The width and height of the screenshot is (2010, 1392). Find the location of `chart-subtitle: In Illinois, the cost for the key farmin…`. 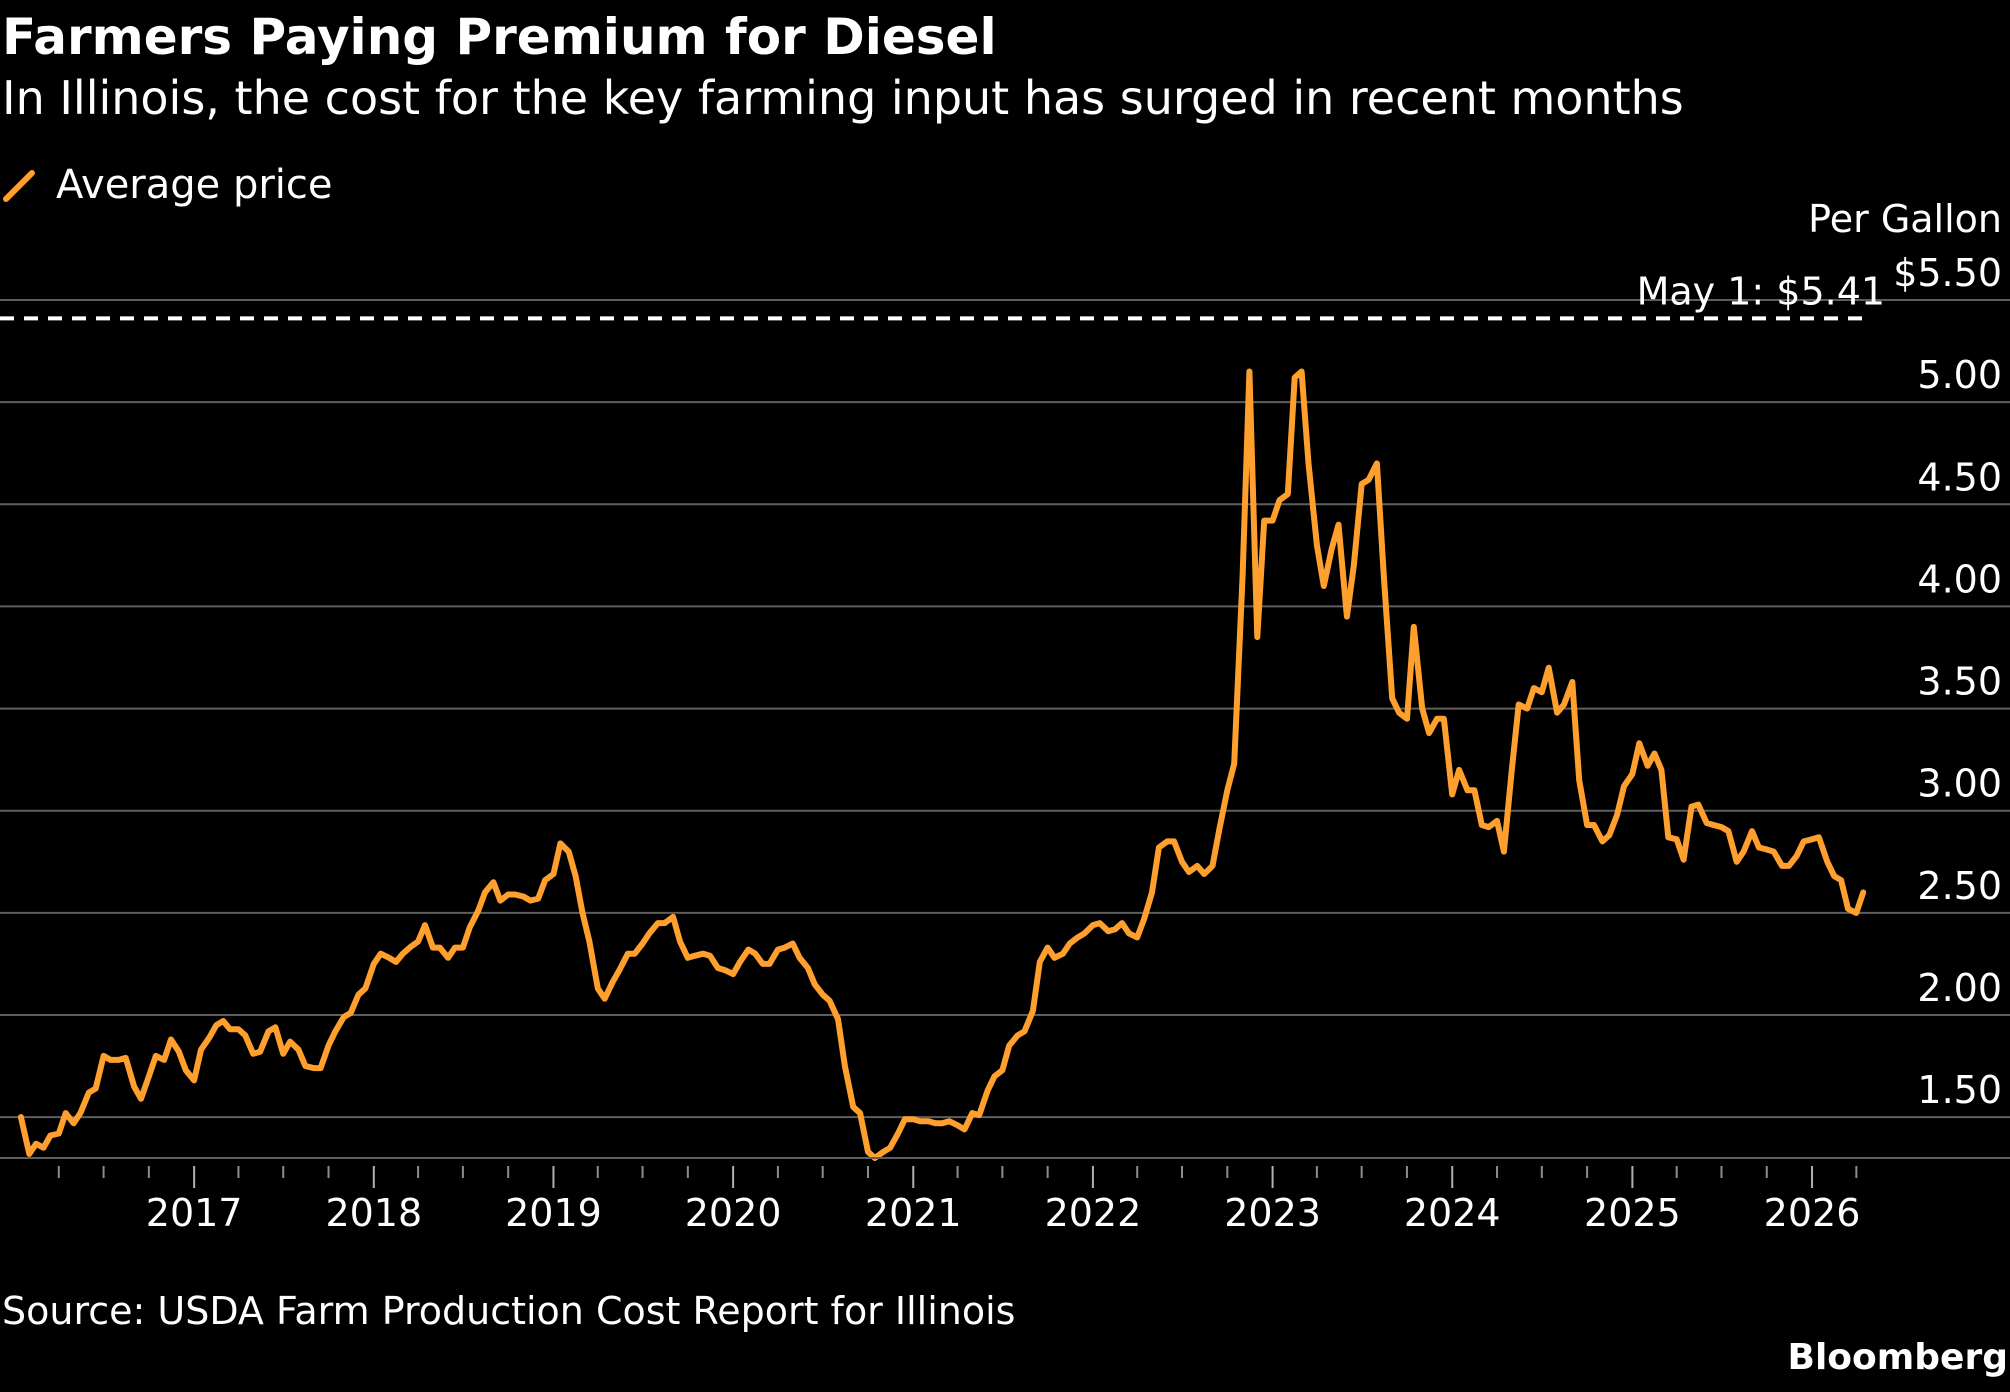

chart-subtitle: In Illinois, the cost for the key farmin… is located at coordinates (843, 98).